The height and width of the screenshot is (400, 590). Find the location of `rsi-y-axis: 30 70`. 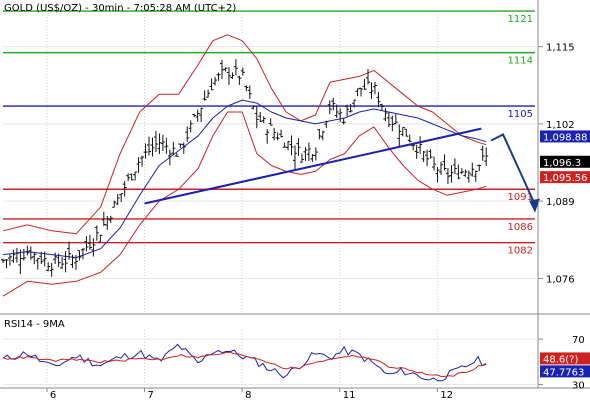

rsi-y-axis: 30 70 is located at coordinates (561, 363).